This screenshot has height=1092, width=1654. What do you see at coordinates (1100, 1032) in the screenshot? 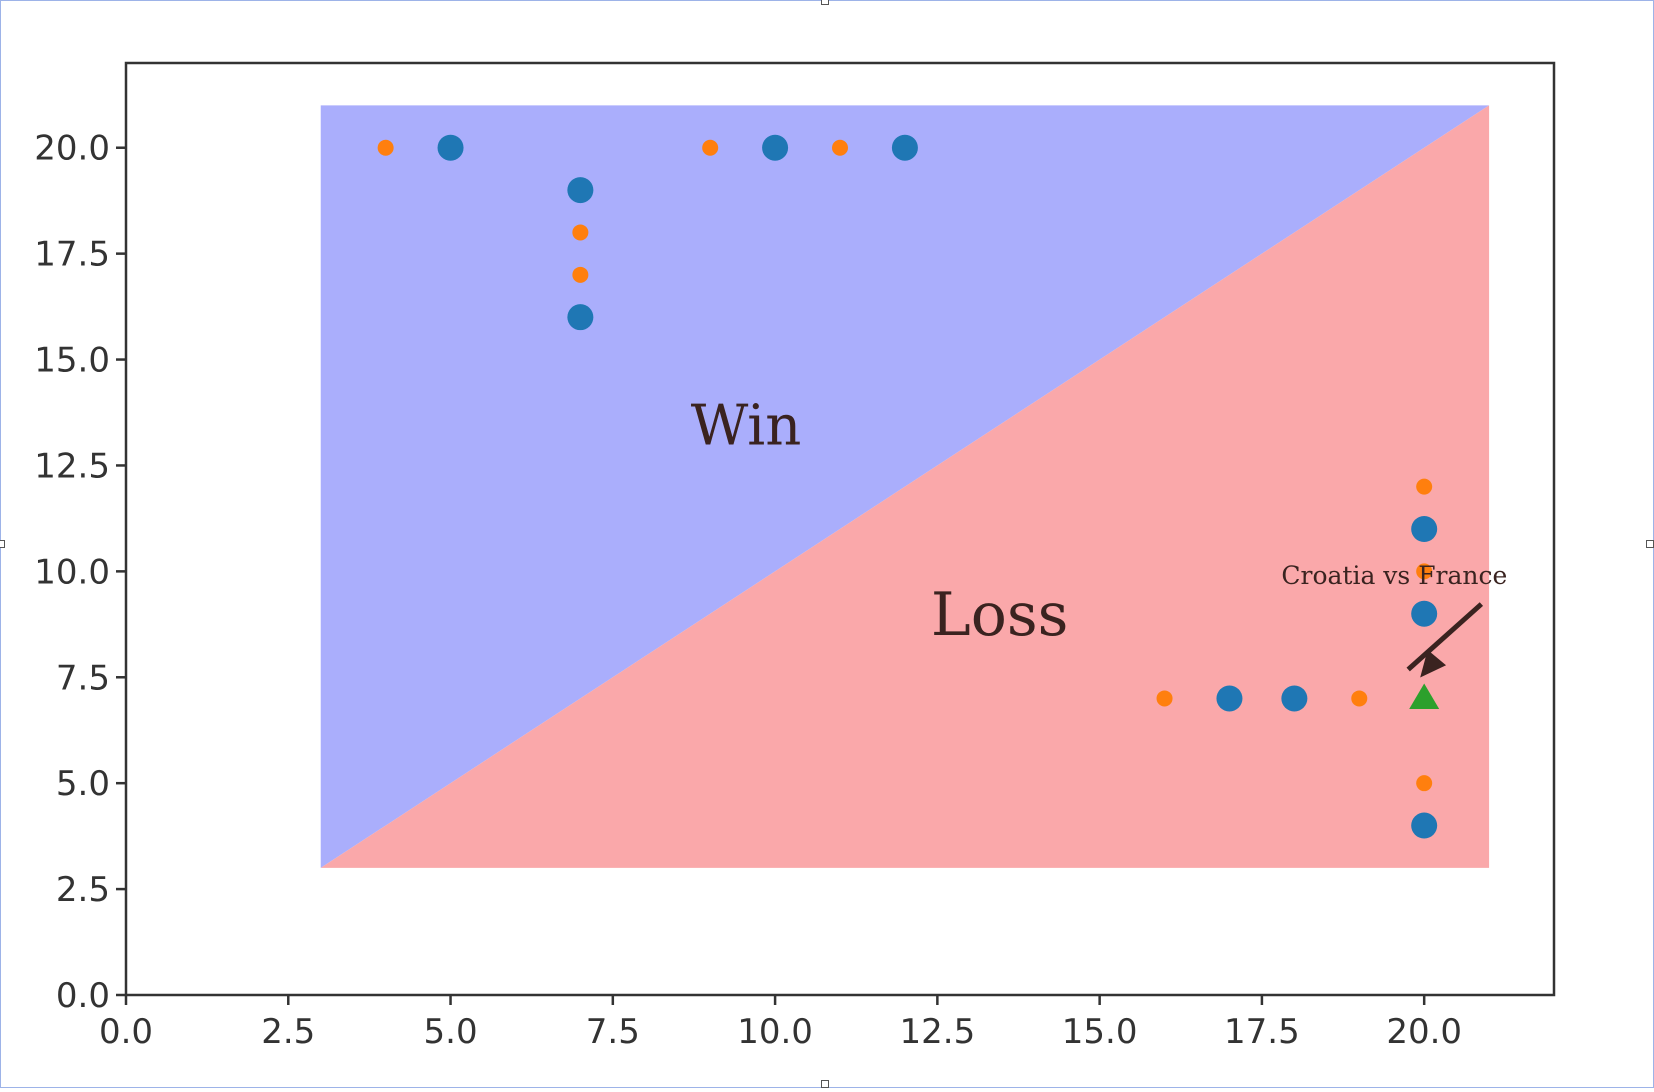
I see `x-tick-label: 15.0` at bounding box center [1100, 1032].